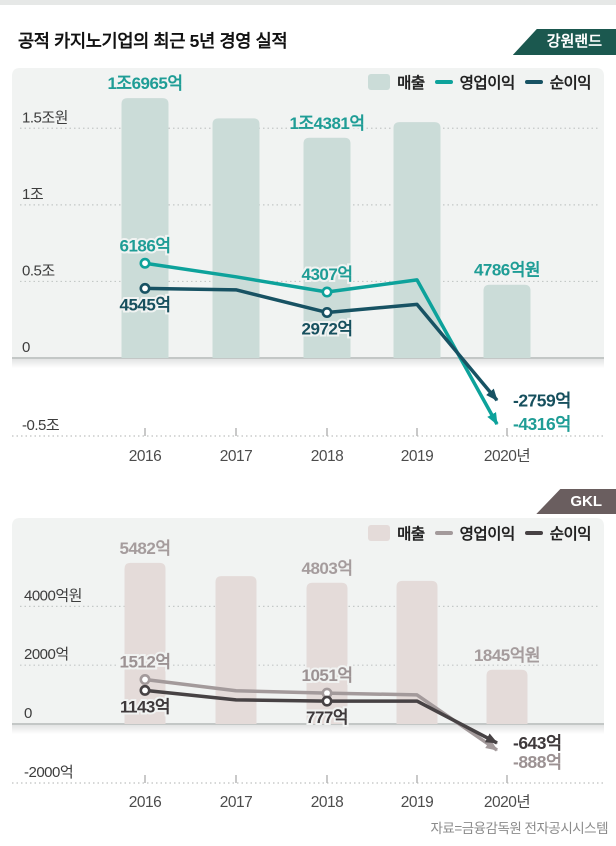 The height and width of the screenshot is (846, 616). What do you see at coordinates (144, 83) in the screenshot?
I see `bar-value-label: 1조6965억` at bounding box center [144, 83].